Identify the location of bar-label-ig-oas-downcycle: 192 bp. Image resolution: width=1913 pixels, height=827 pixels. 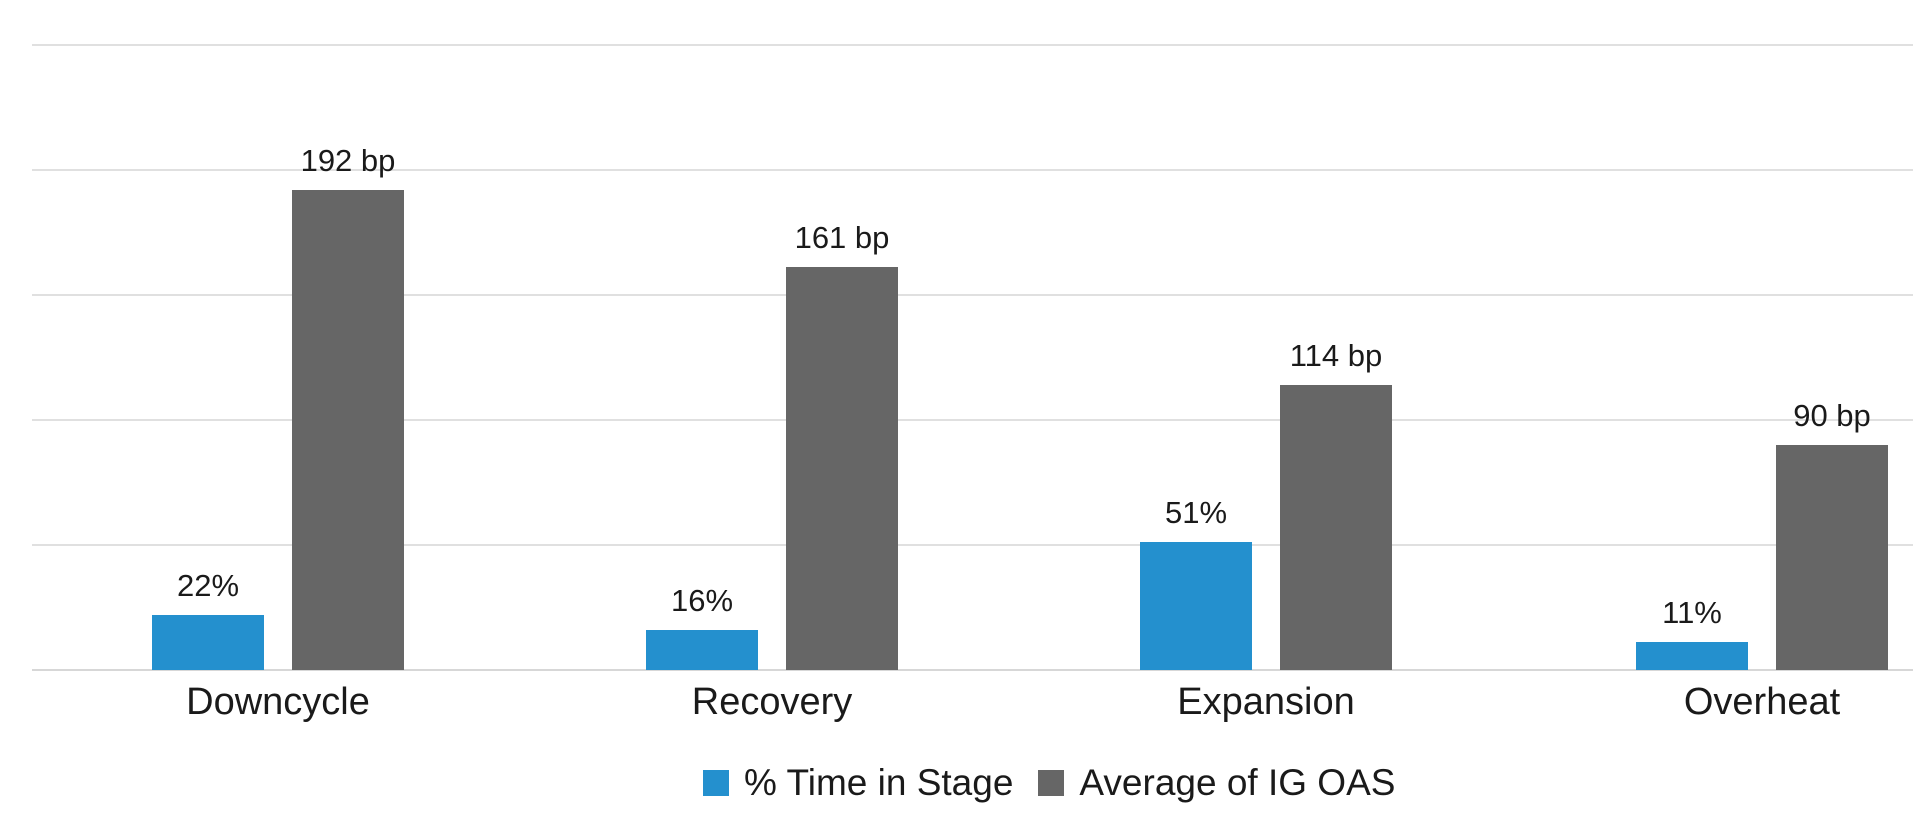
(348, 160).